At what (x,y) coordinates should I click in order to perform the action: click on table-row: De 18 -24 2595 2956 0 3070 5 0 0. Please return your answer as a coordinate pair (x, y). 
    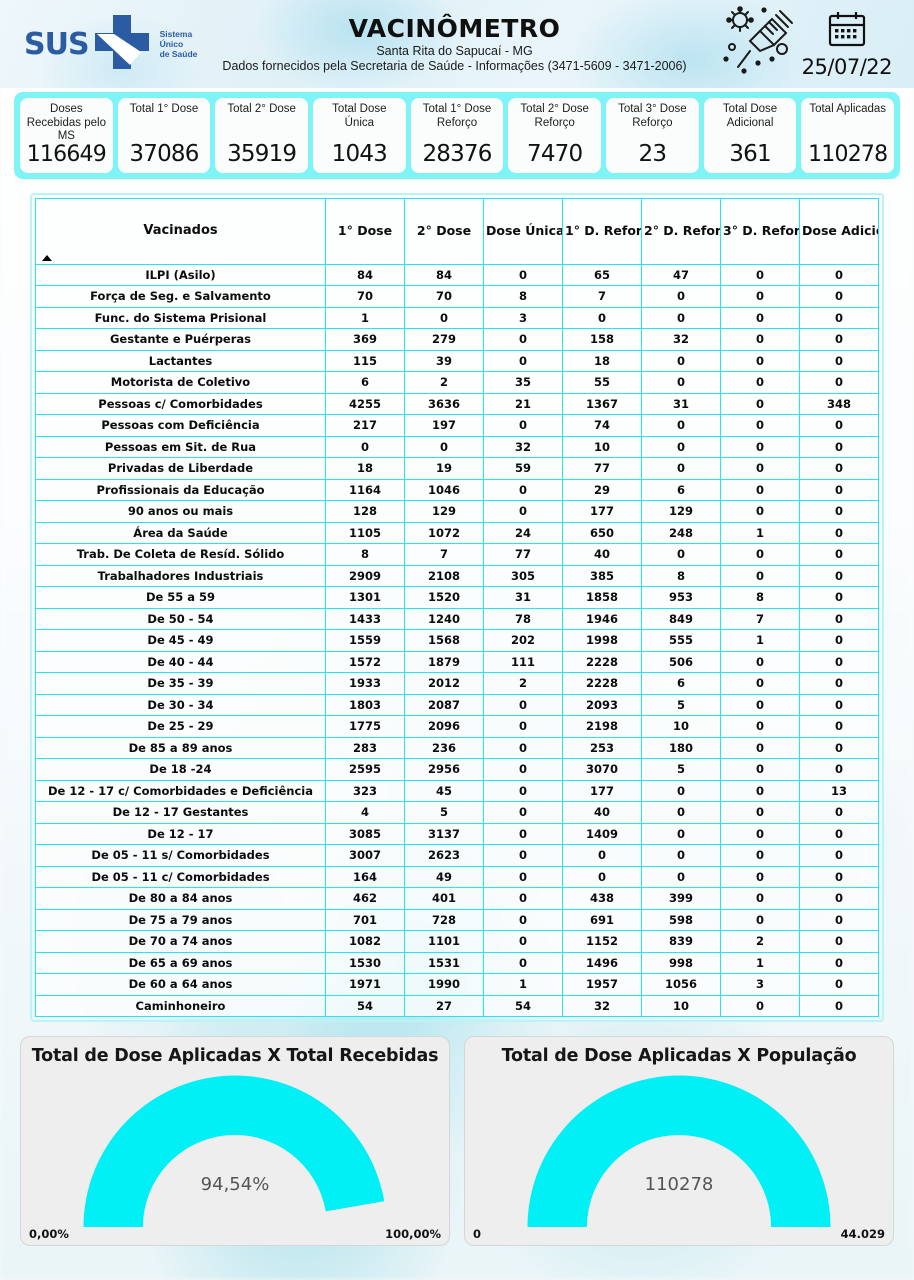
    Looking at the image, I should click on (457, 769).